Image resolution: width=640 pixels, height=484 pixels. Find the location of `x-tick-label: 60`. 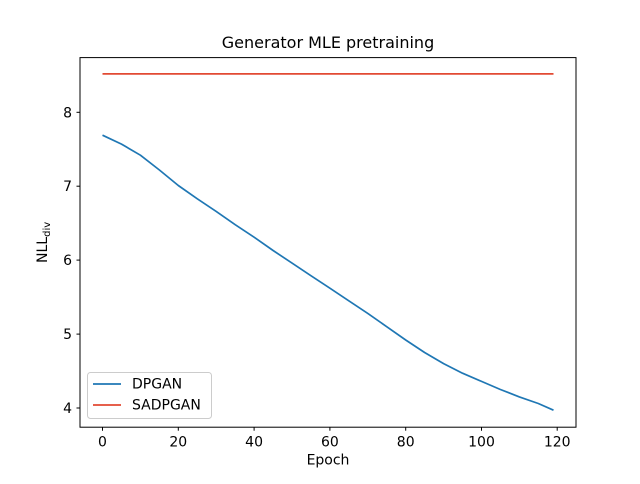

x-tick-label: 60 is located at coordinates (330, 443).